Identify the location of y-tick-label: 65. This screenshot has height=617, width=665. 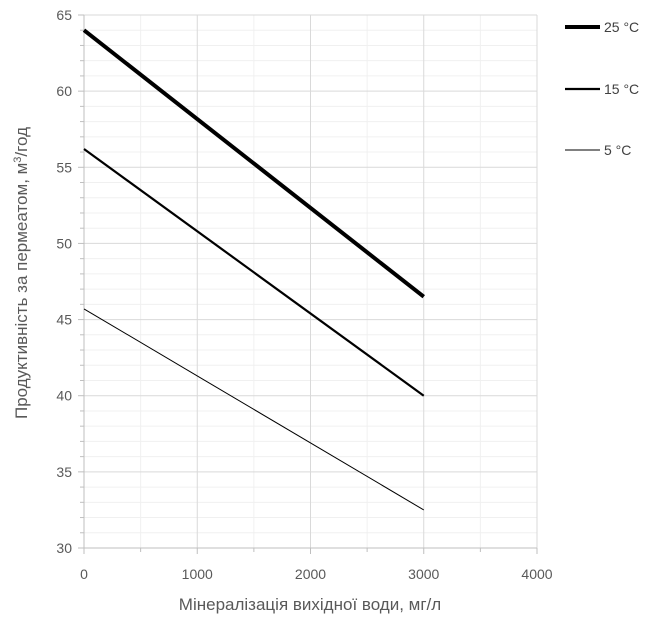
(64, 15).